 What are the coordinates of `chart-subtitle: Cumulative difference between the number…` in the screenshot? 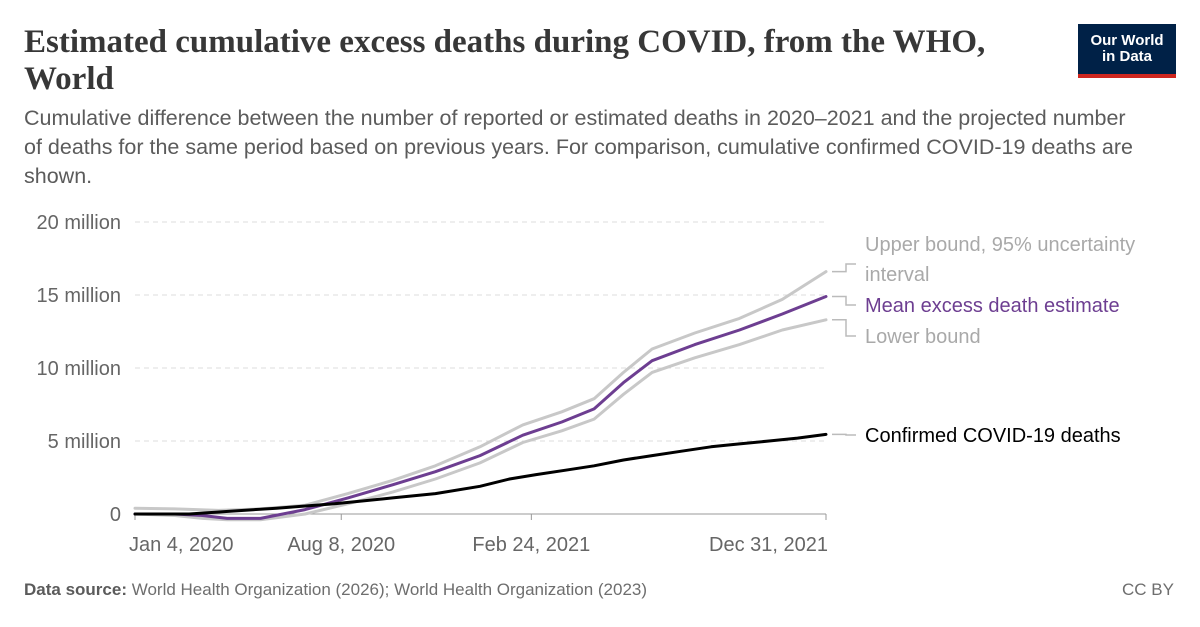 It's located at (578, 147).